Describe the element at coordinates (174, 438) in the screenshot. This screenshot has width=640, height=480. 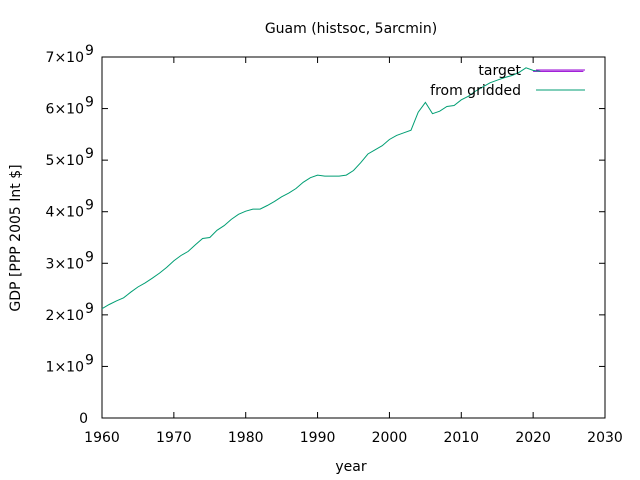
I see `x-tick-label: 1970` at that location.